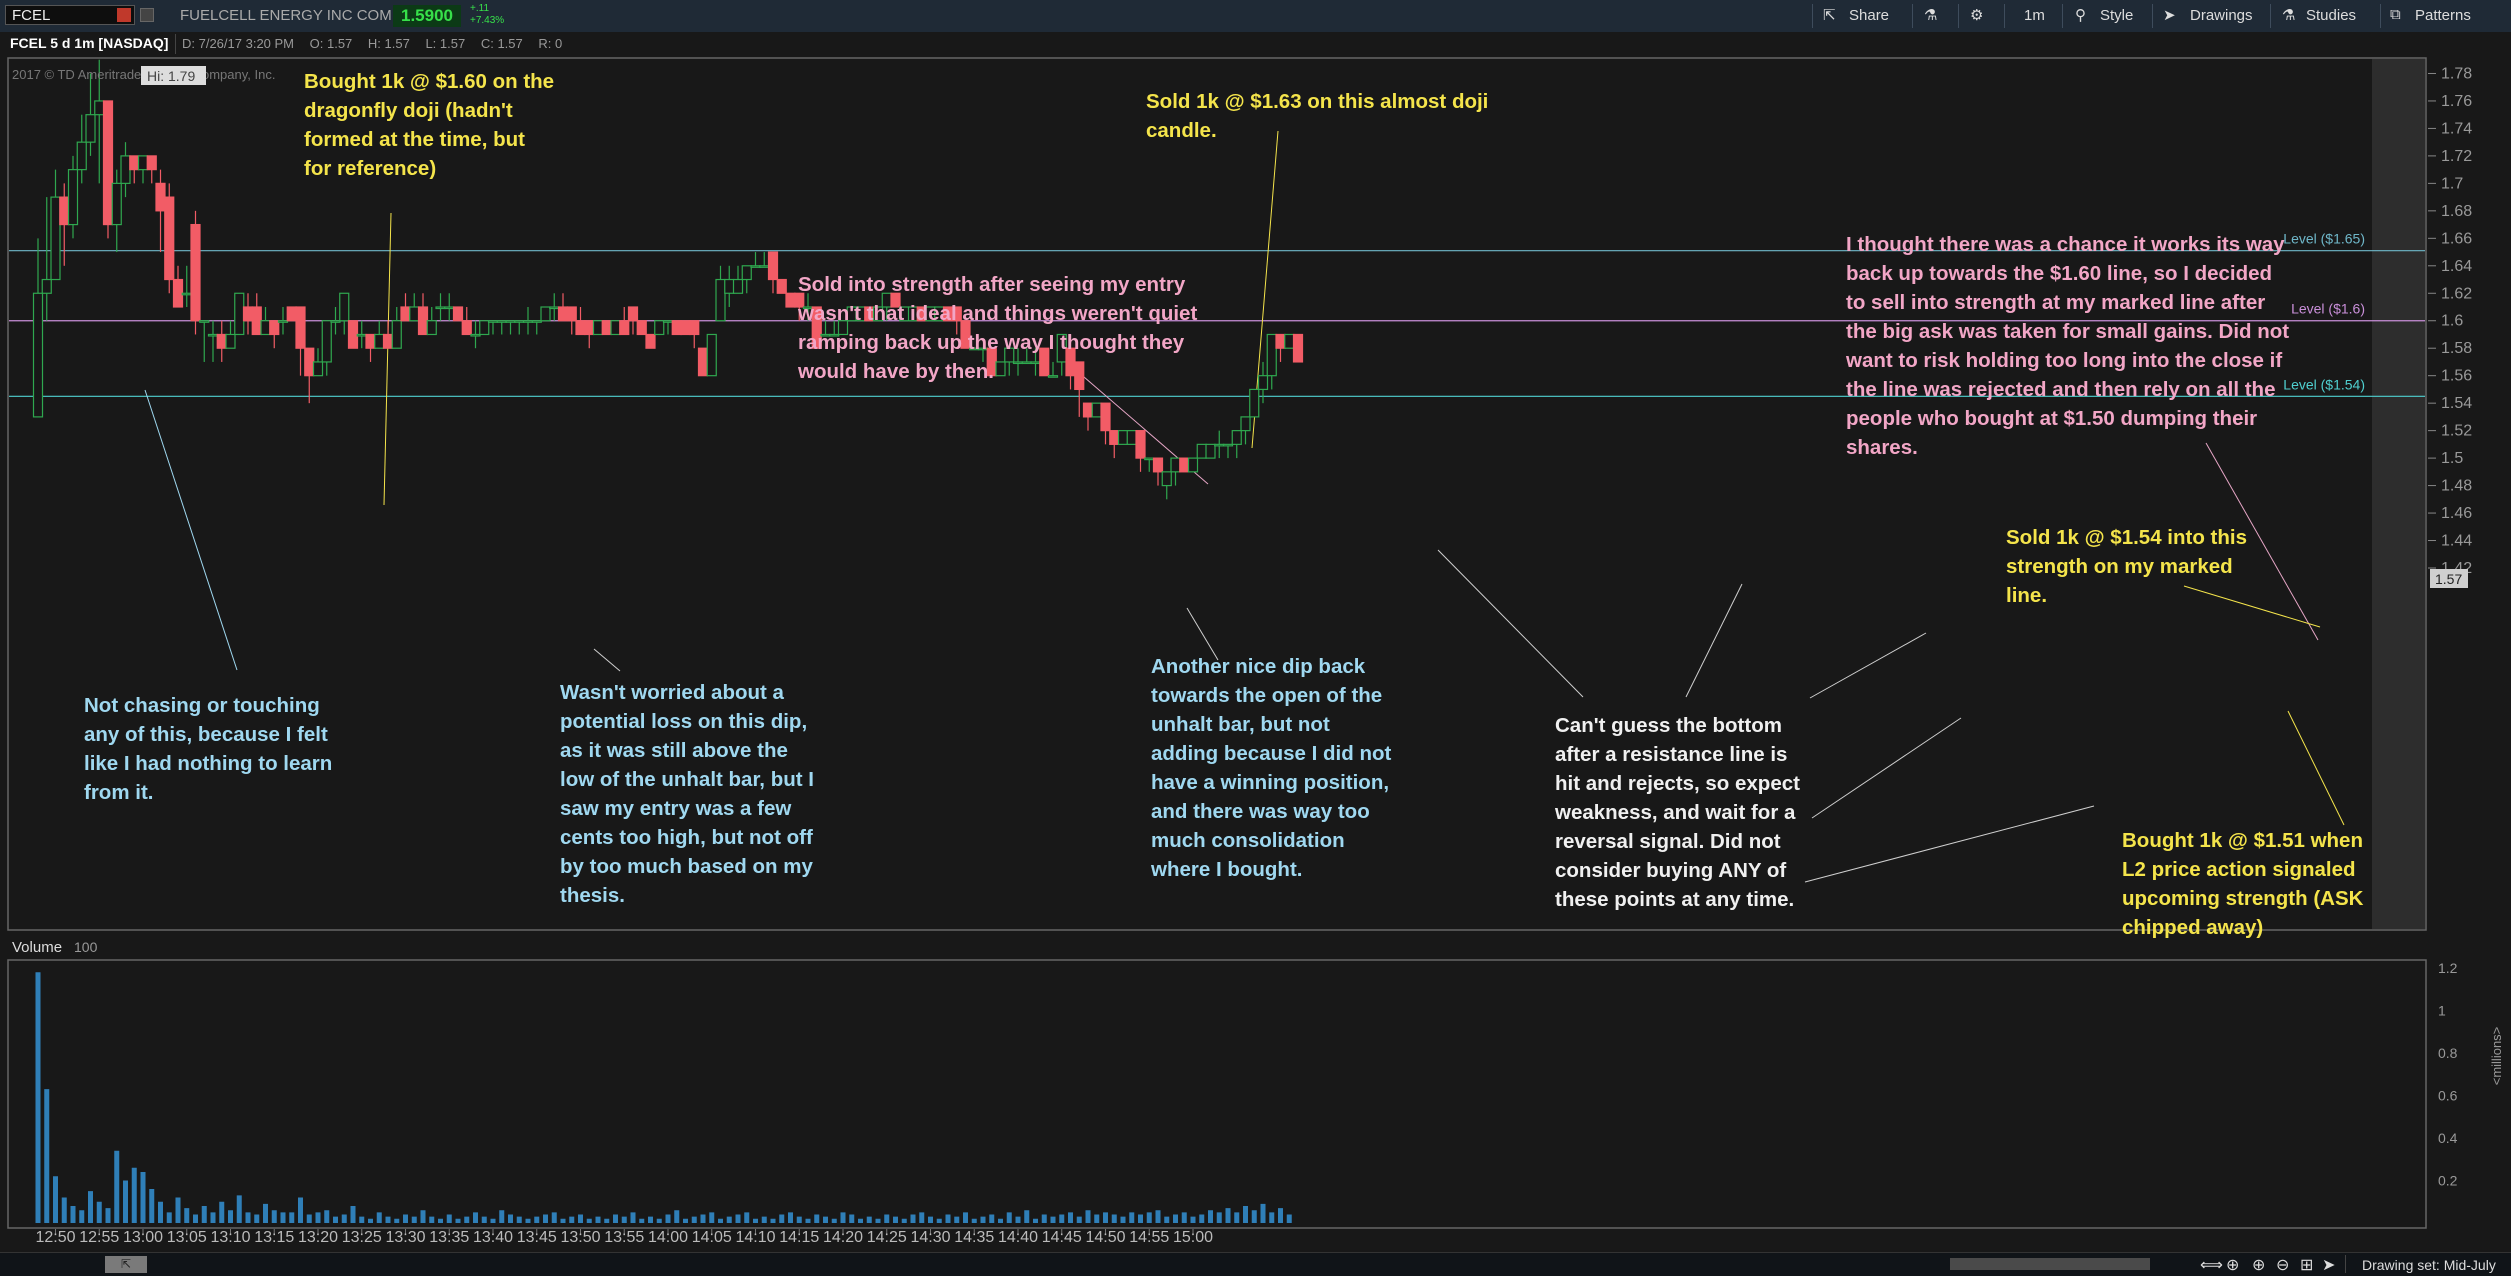 The width and height of the screenshot is (2511, 1276). Describe the element at coordinates (799, 1237) in the screenshot. I see `x-tick-label: 14:15` at that location.